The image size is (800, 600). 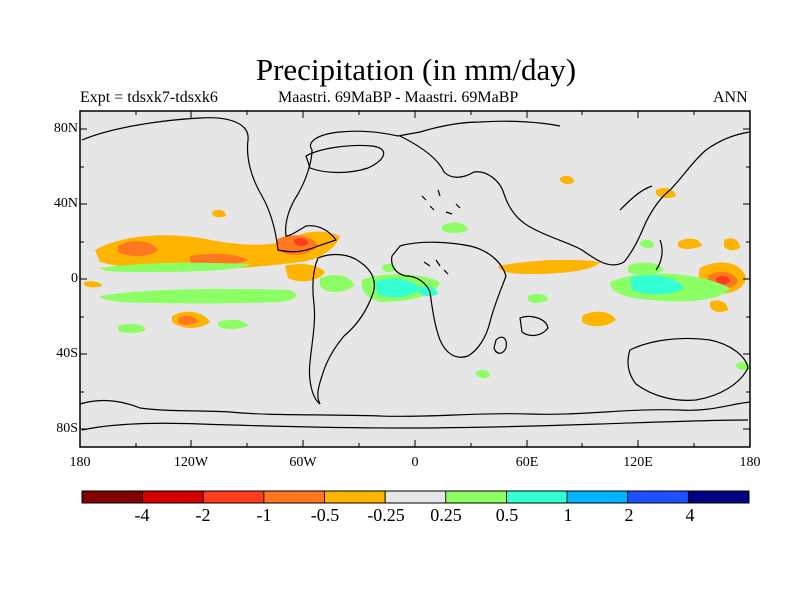 I want to click on colorbar-label: -0.5, so click(x=325, y=515).